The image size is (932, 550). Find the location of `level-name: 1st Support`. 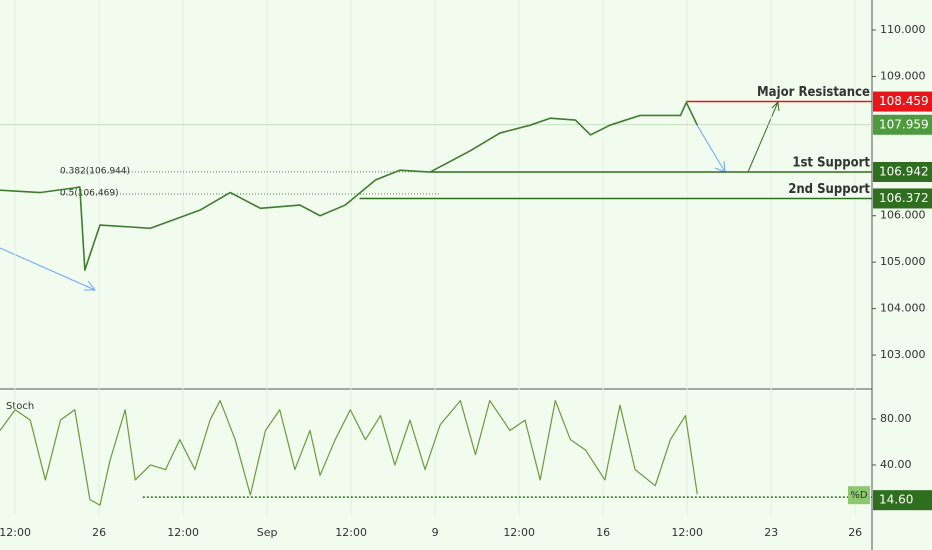

level-name: 1st Support is located at coordinates (831, 162).